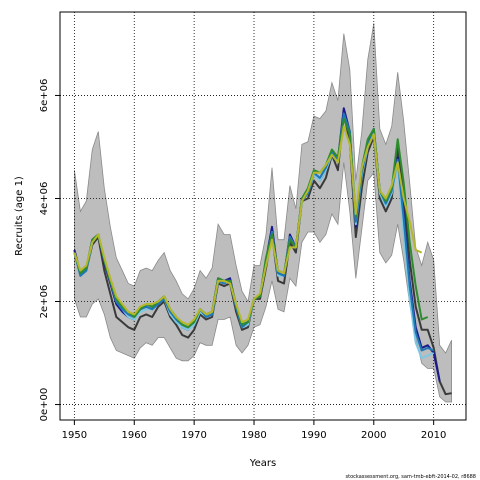 Image resolution: width=480 pixels, height=480 pixels. What do you see at coordinates (193, 435) in the screenshot?
I see `x-tick-label: 1970` at bounding box center [193, 435].